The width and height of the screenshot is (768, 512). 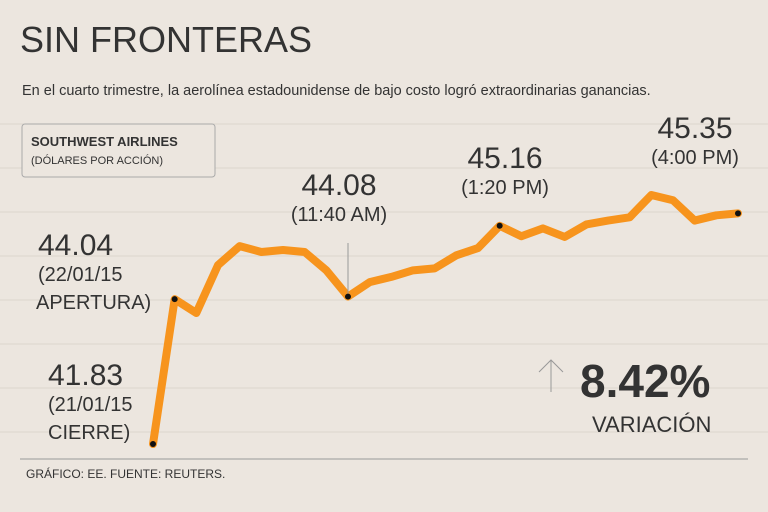 What do you see at coordinates (80, 275) in the screenshot?
I see `annotation-label: (22/01/15` at bounding box center [80, 275].